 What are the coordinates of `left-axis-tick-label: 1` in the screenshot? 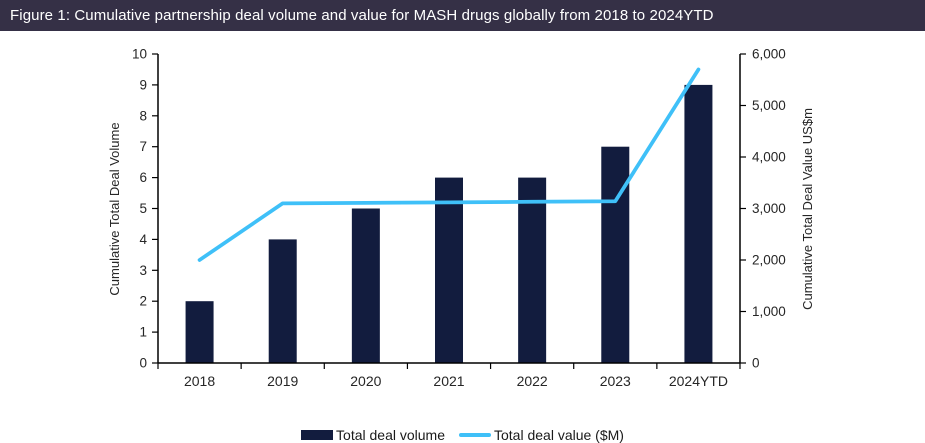 It's located at (143, 332).